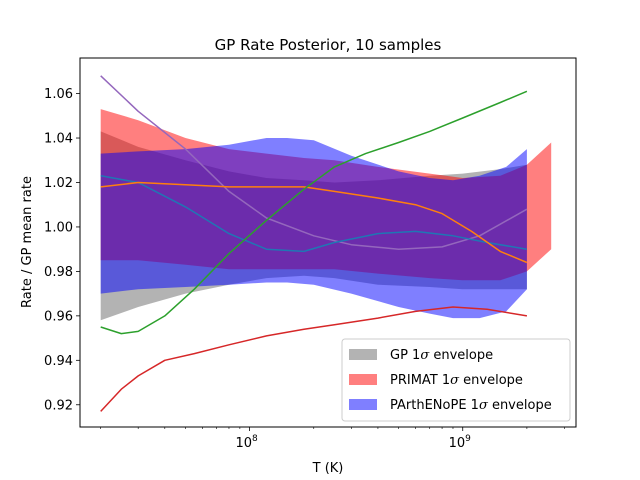 Image resolution: width=640 pixels, height=480 pixels. I want to click on y-tick-label: 1.06, so click(58, 94).